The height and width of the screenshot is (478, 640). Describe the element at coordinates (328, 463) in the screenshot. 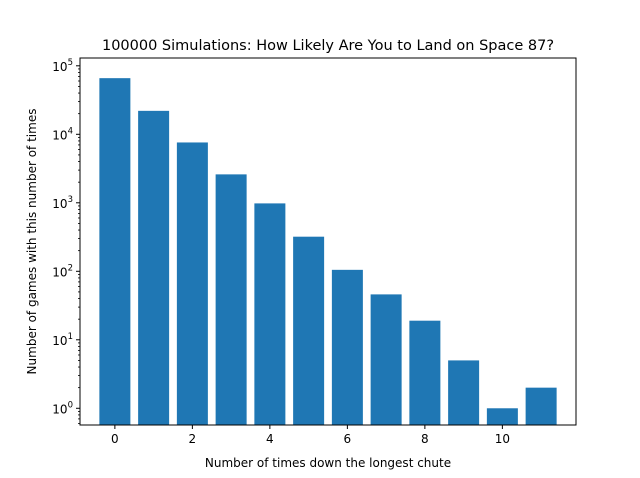

I see `x-axis-label: Number of times down the longest chute` at that location.